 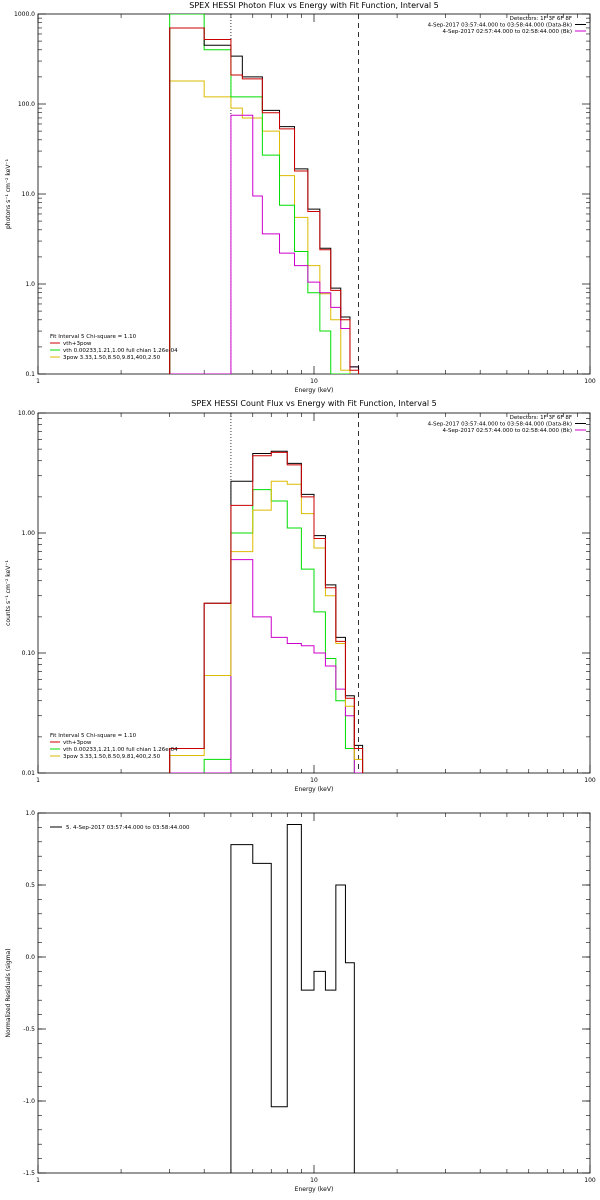 I want to click on y-tick-label: -1.5, so click(x=29, y=1173).